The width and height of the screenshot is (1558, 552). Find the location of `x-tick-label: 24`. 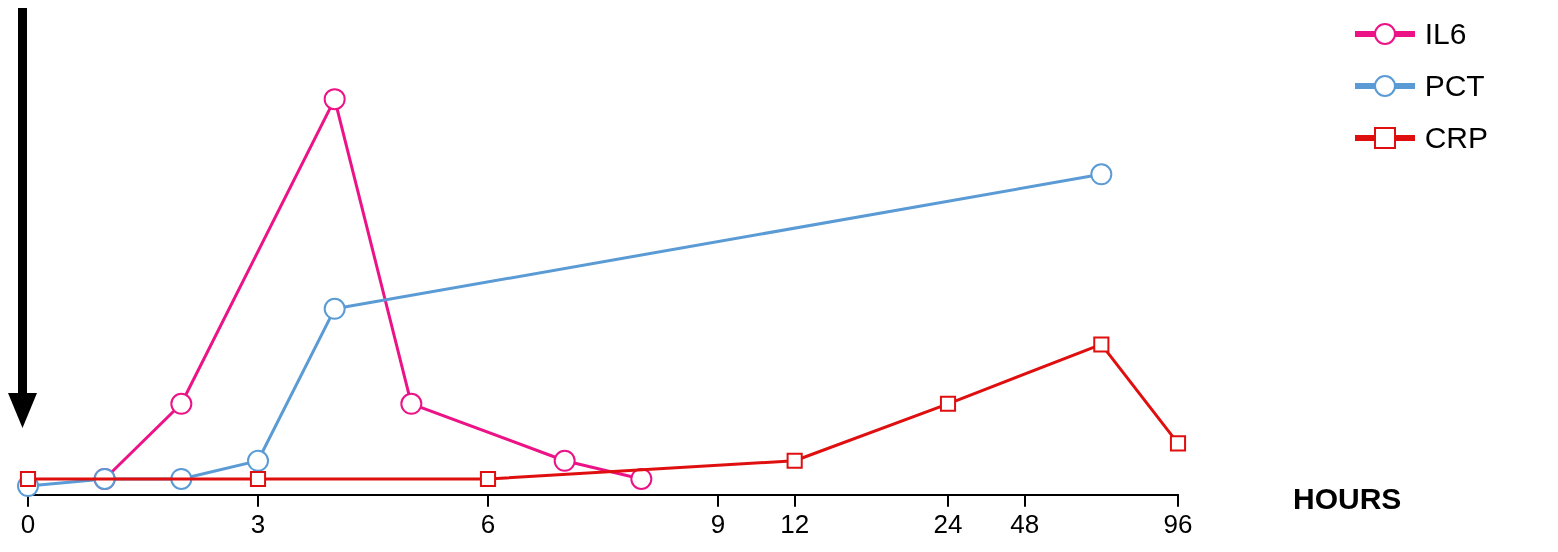

x-tick-label: 24 is located at coordinates (948, 523).